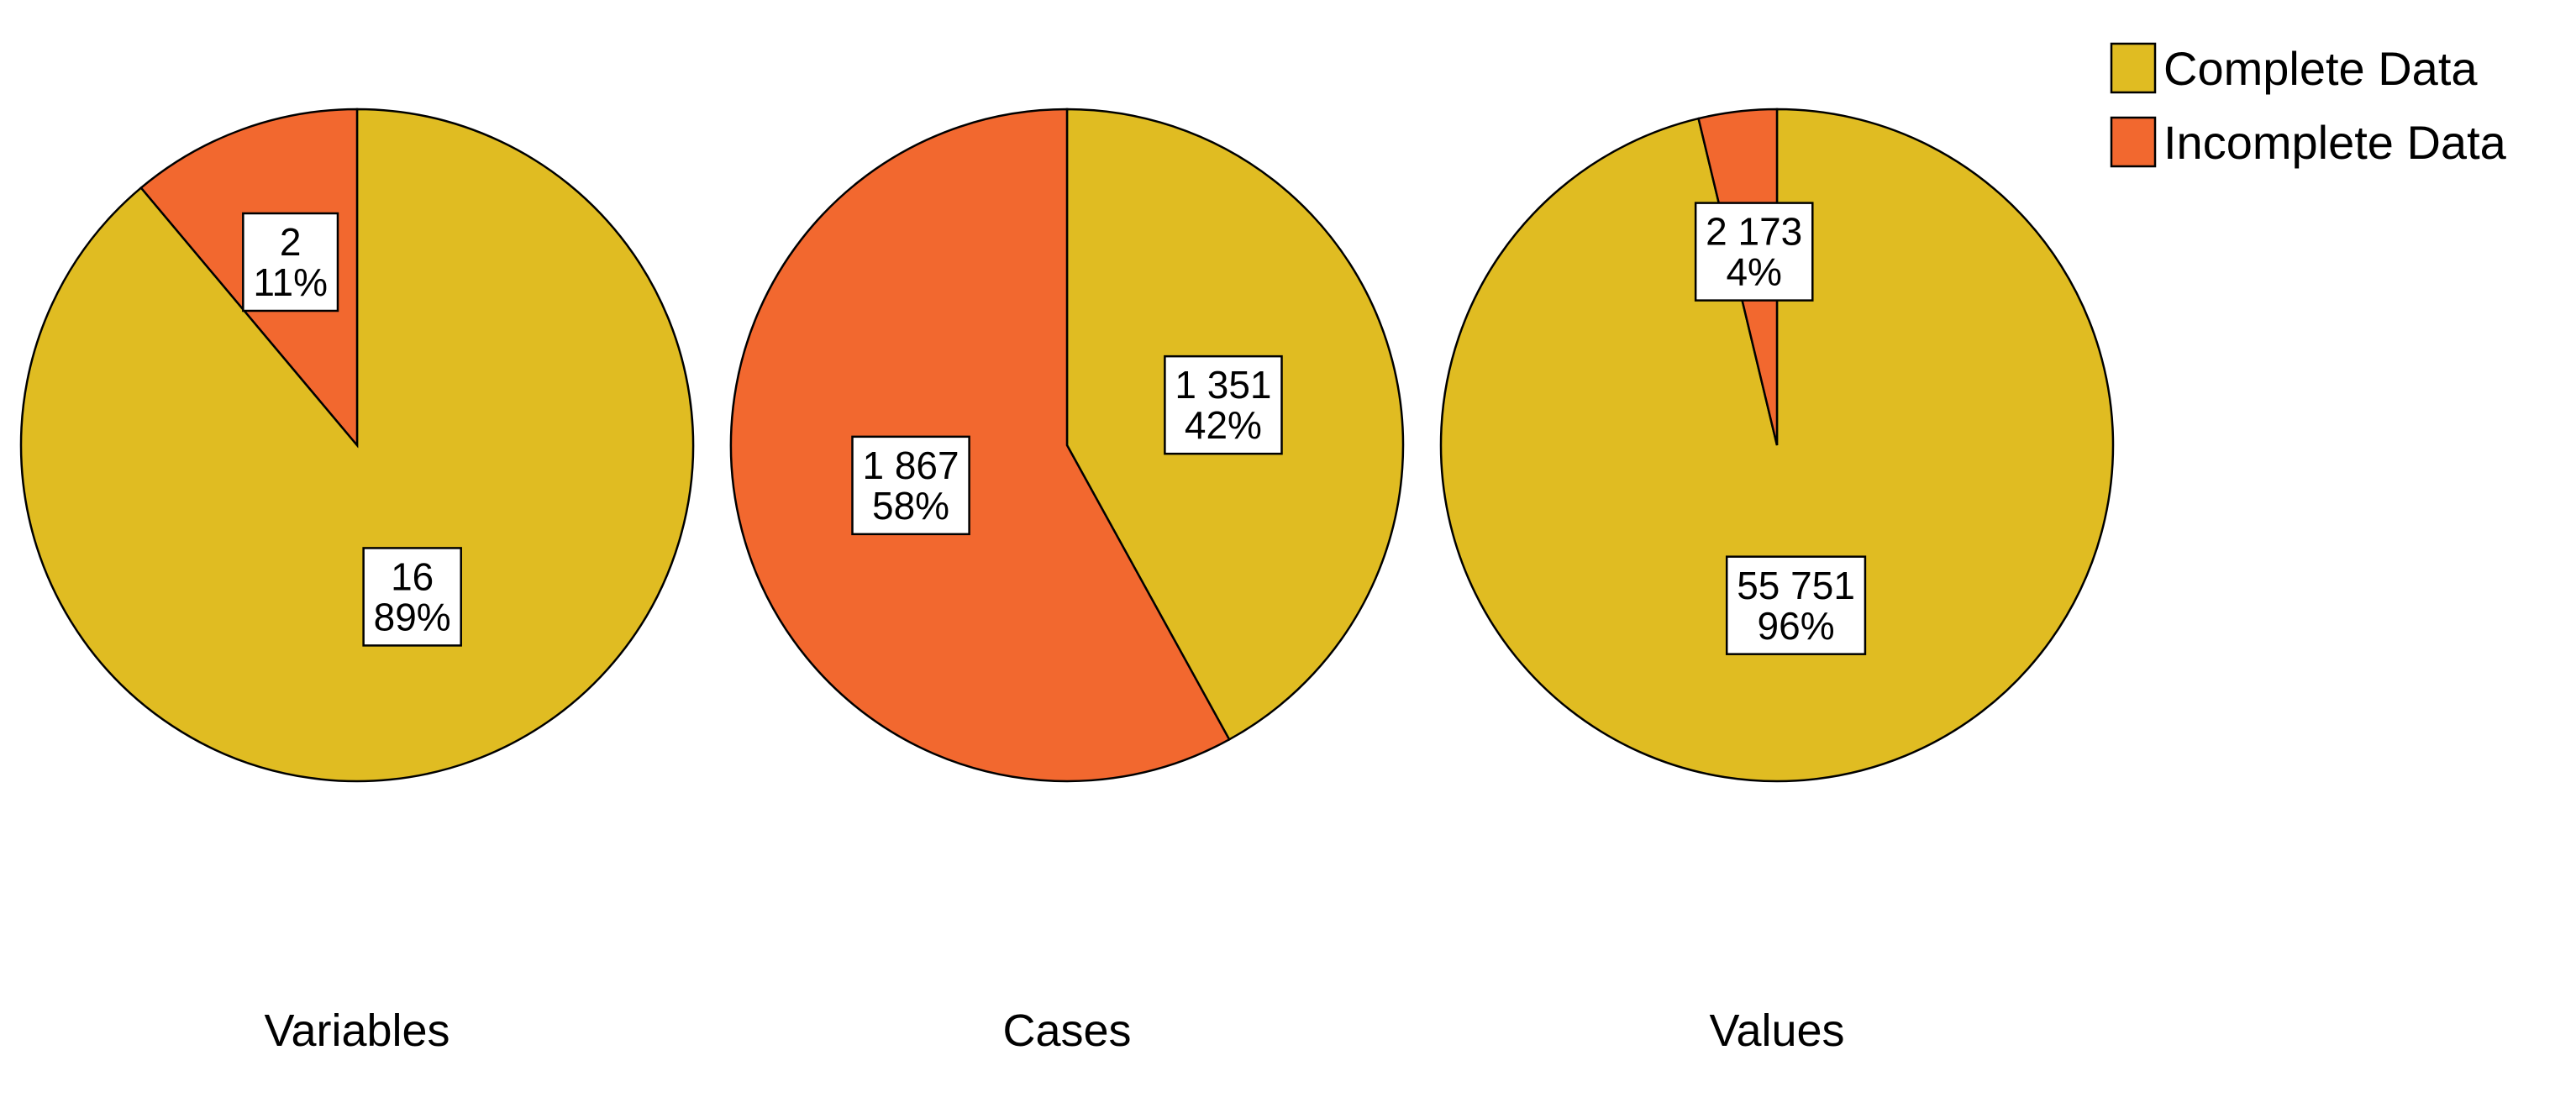  What do you see at coordinates (290, 282) in the screenshot?
I see `slice-percent-label: 11%` at bounding box center [290, 282].